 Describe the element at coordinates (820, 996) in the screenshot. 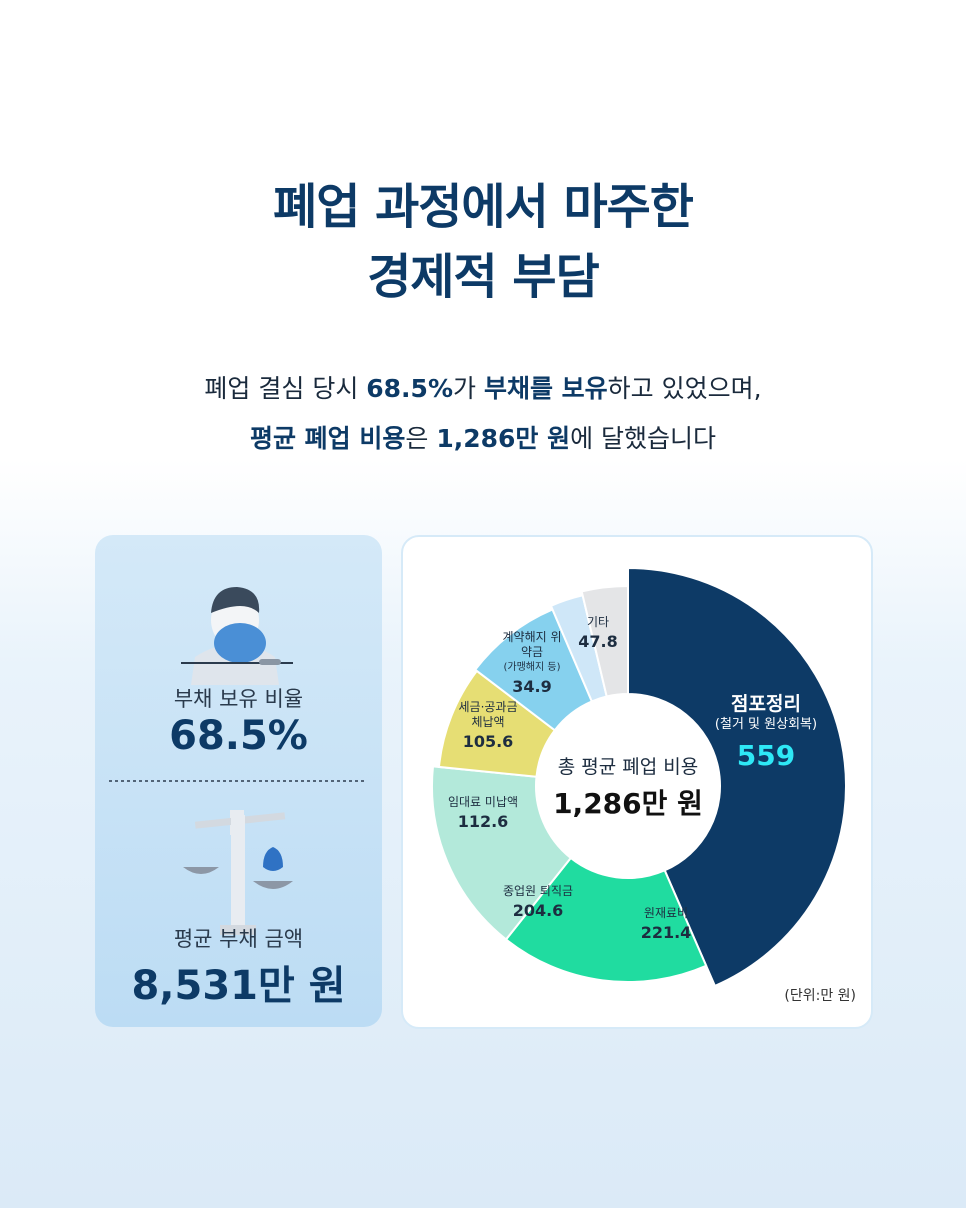

I see `unit: (단위:만 원)` at that location.